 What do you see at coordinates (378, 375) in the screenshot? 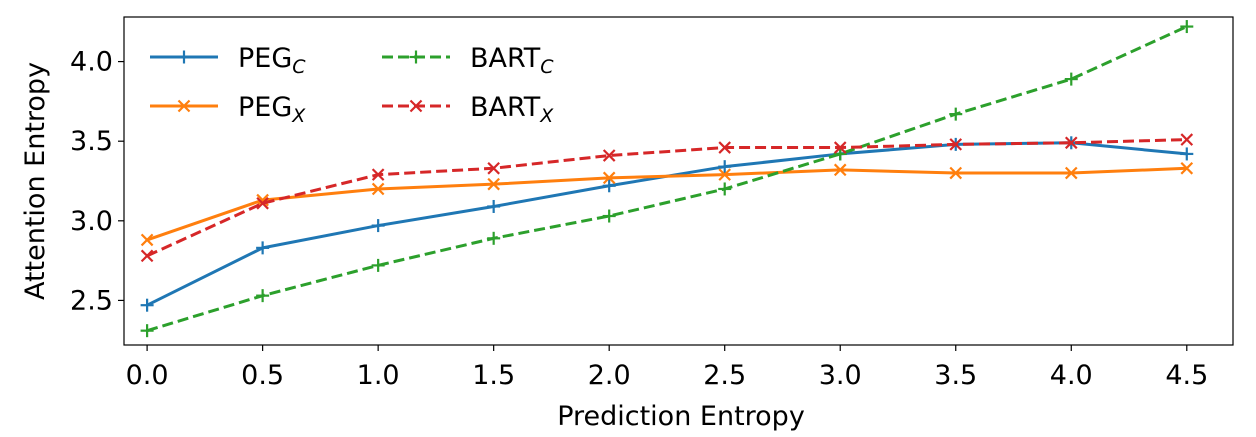
I see `x-tick-label: 1.0` at bounding box center [378, 375].